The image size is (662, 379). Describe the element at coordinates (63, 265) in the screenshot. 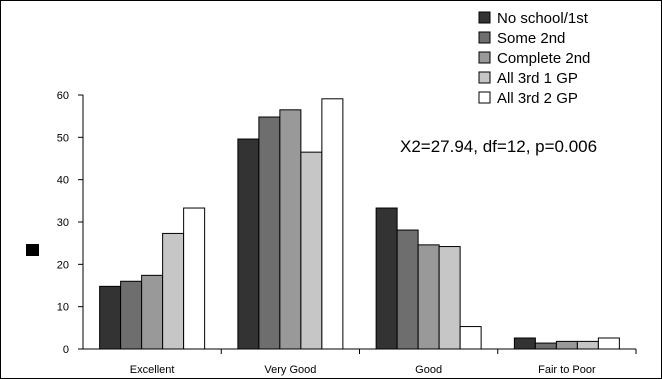

I see `y-tick-label: 20` at that location.